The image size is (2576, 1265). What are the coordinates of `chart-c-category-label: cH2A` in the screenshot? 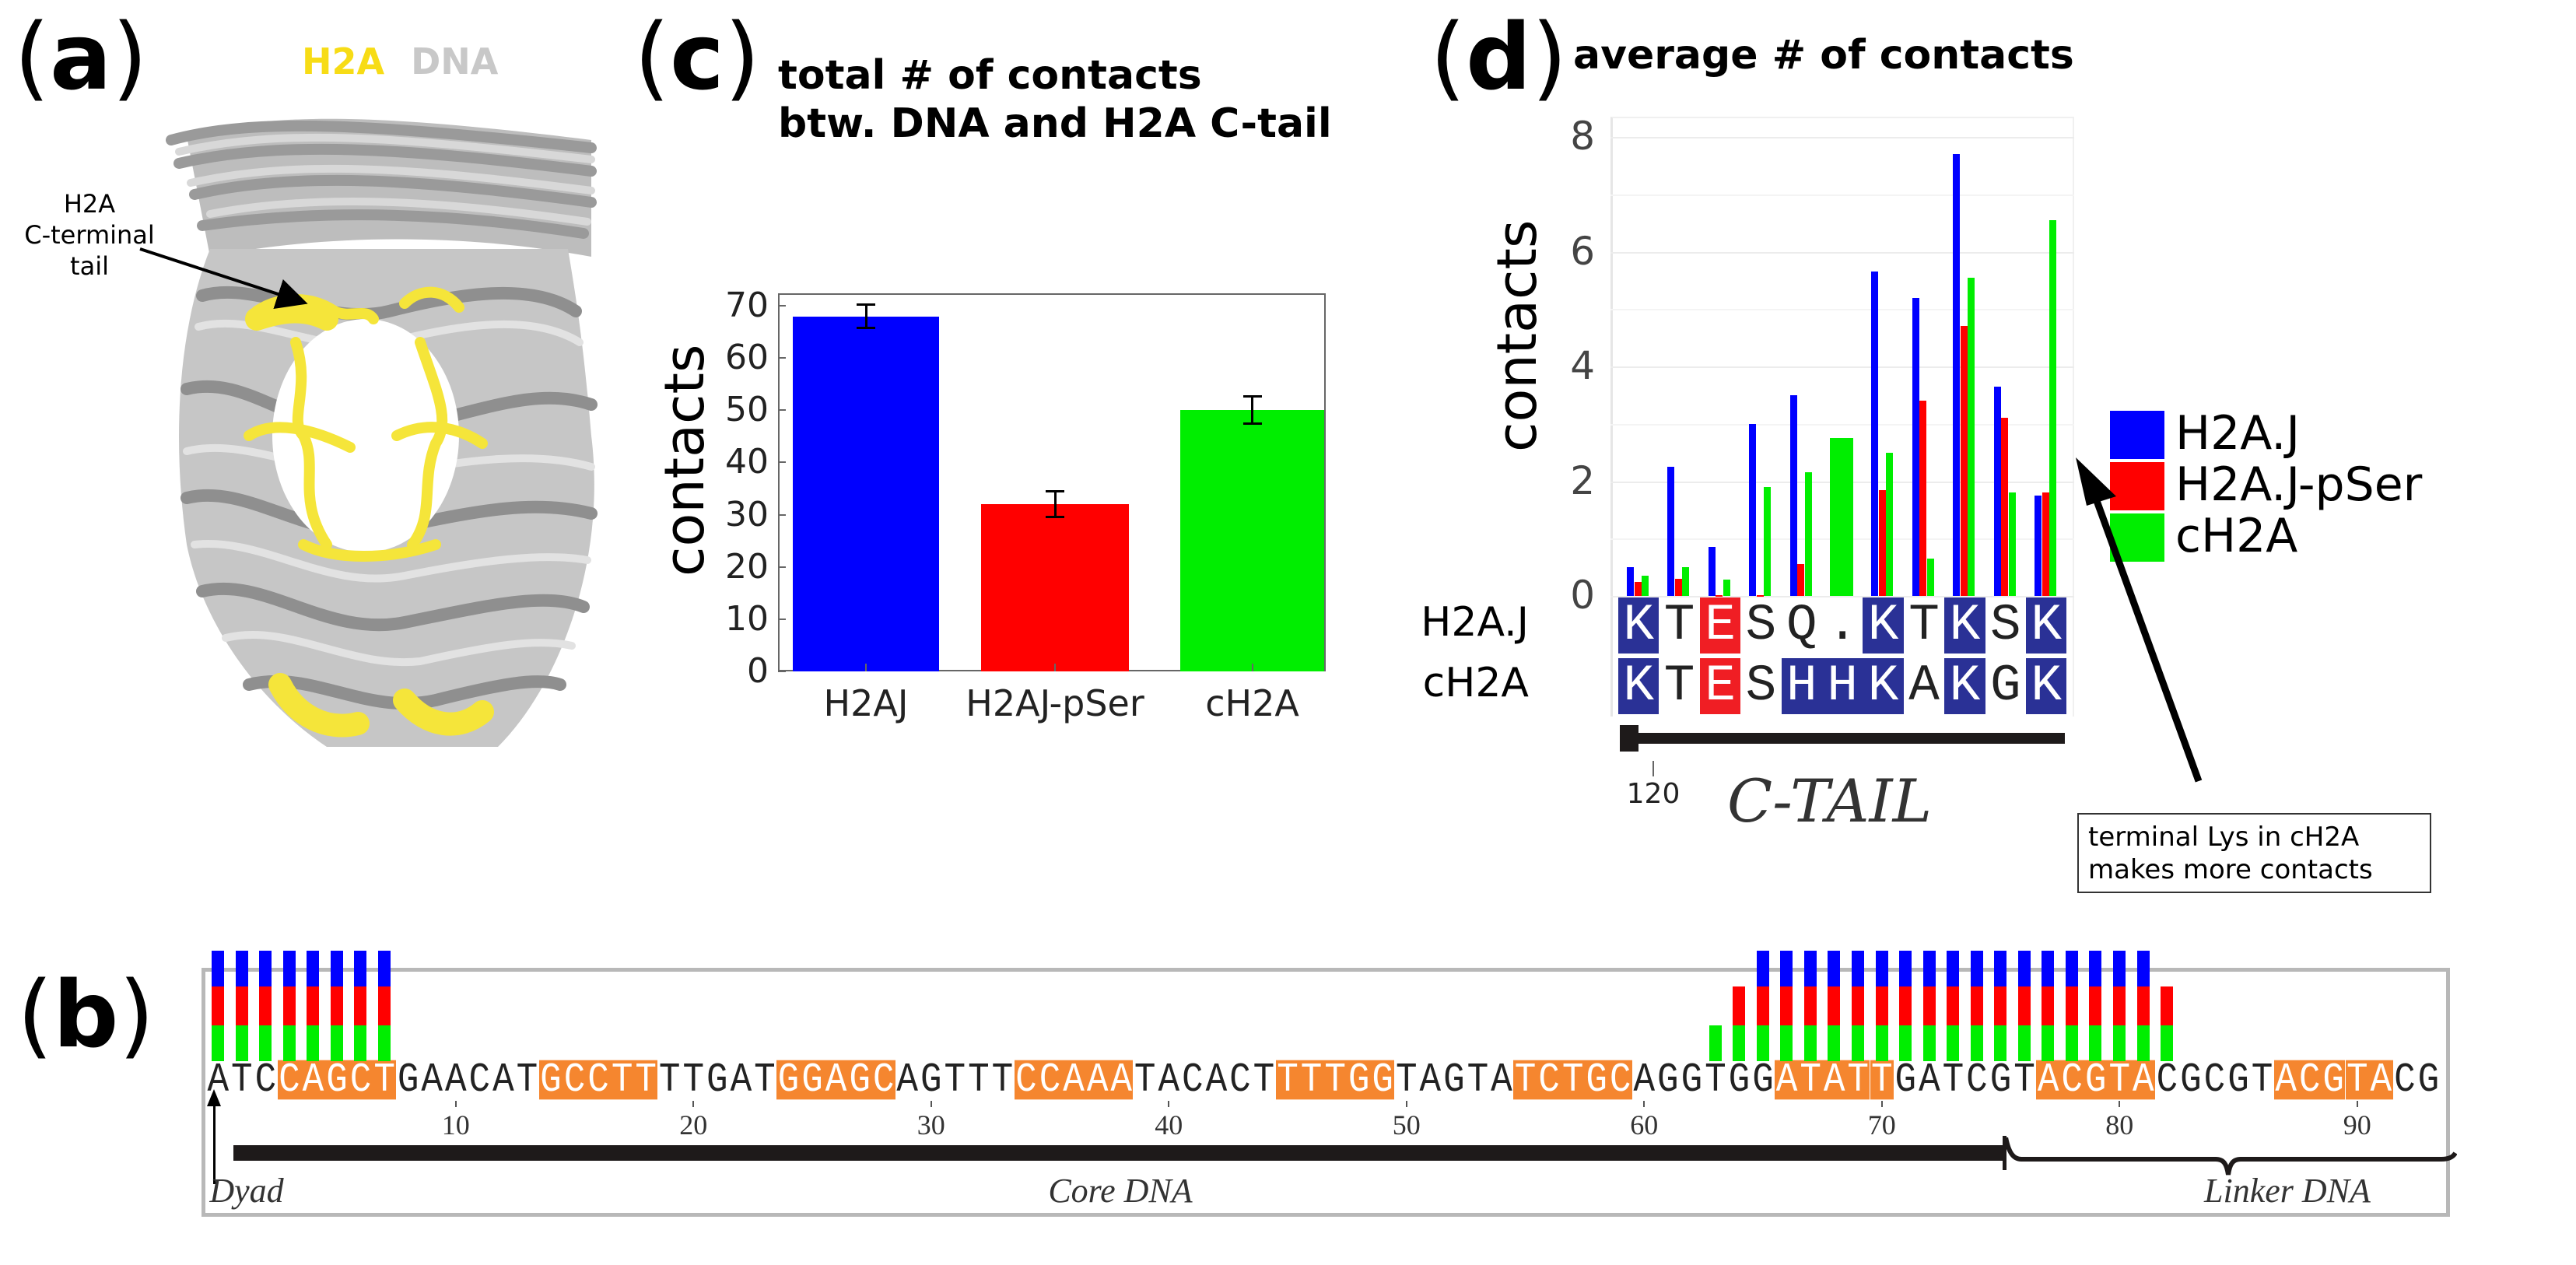 It's located at (1252, 703).